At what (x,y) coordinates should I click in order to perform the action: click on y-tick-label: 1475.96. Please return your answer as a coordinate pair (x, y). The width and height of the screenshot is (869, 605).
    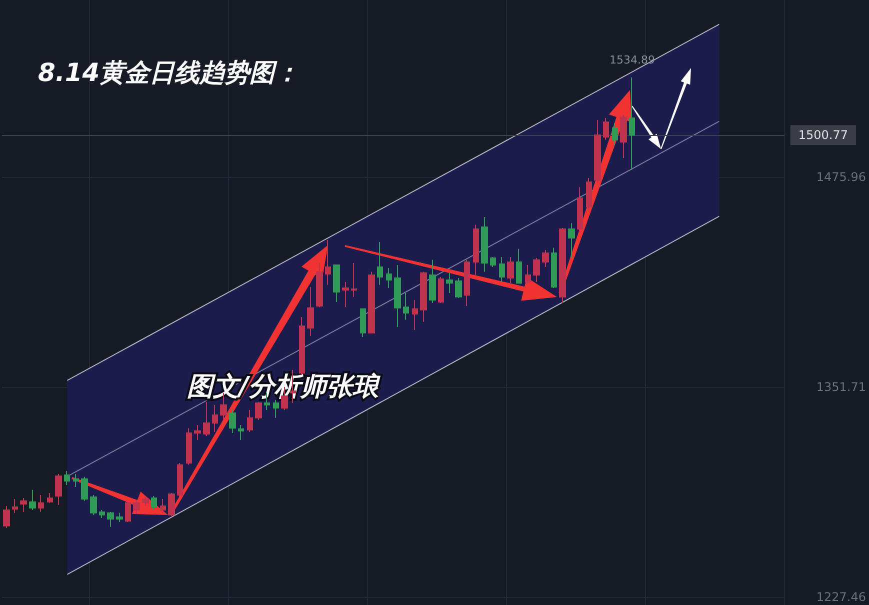
    Looking at the image, I should click on (841, 177).